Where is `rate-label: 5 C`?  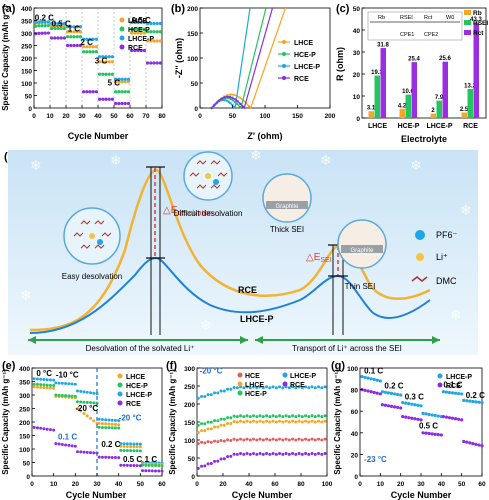
rate-label: 5 C is located at coordinates (114, 83).